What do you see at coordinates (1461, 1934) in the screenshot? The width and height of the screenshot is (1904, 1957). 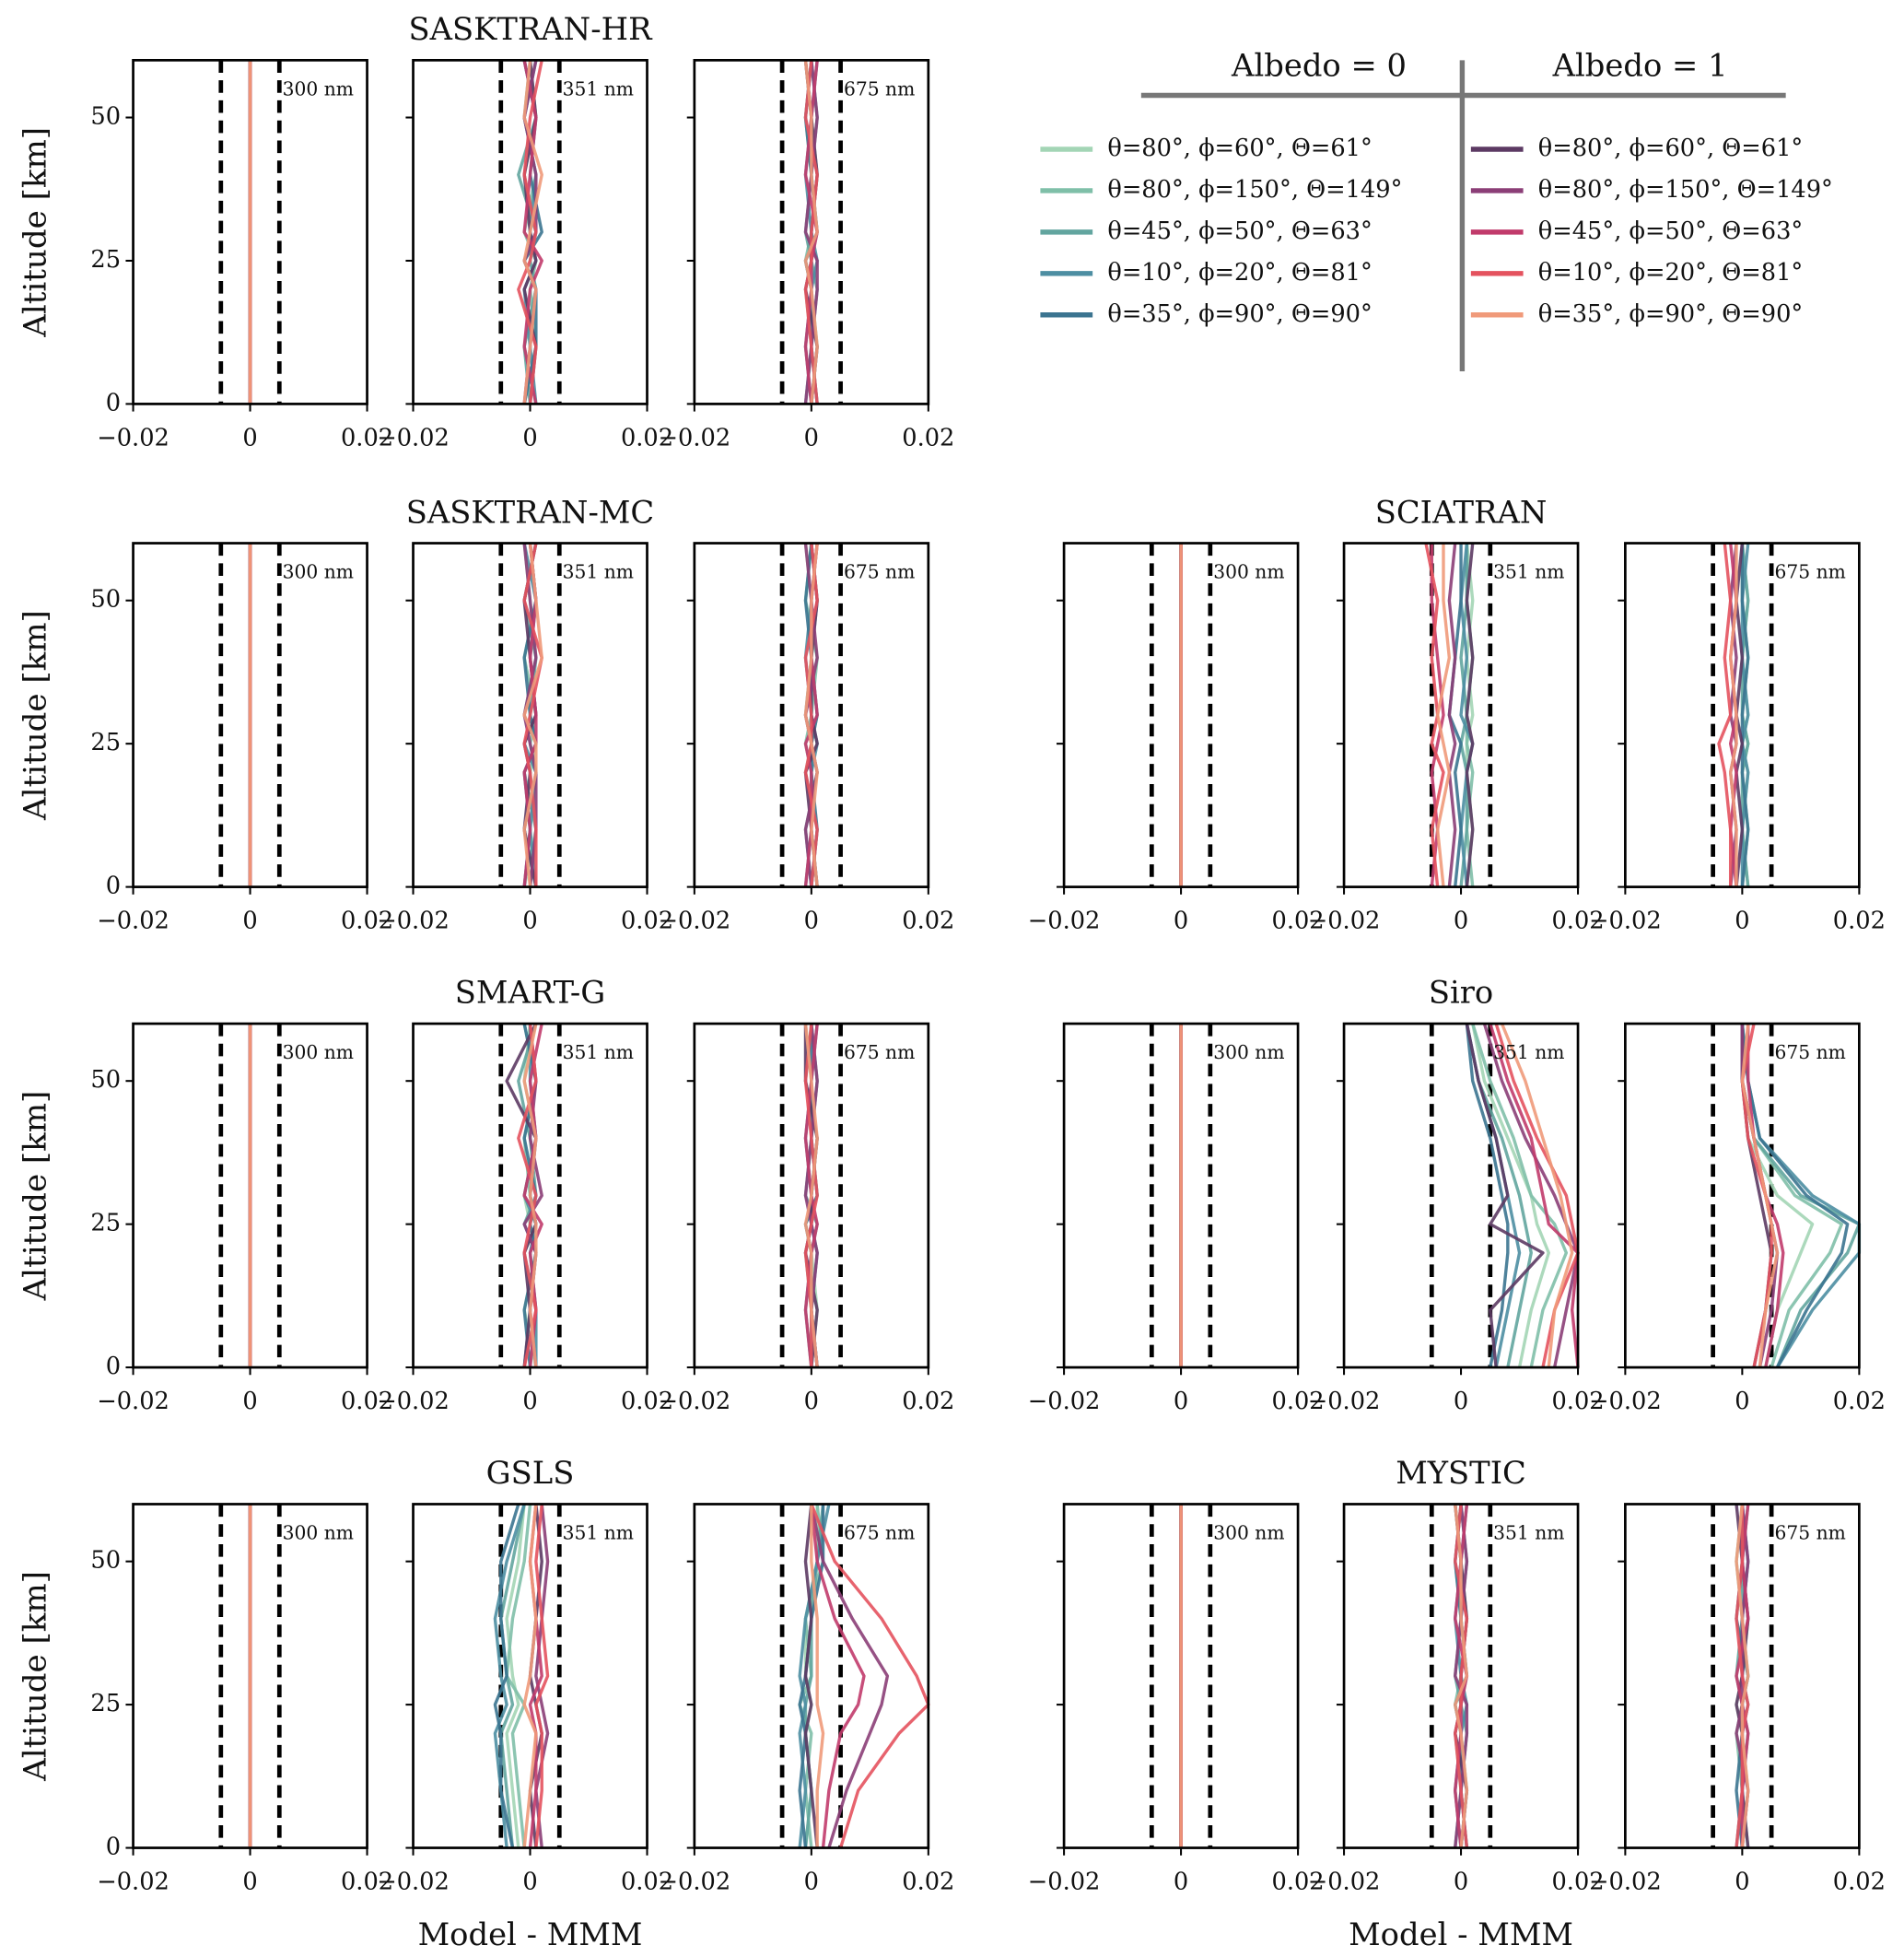 I see `x-axis-label: Model - MMM` at bounding box center [1461, 1934].